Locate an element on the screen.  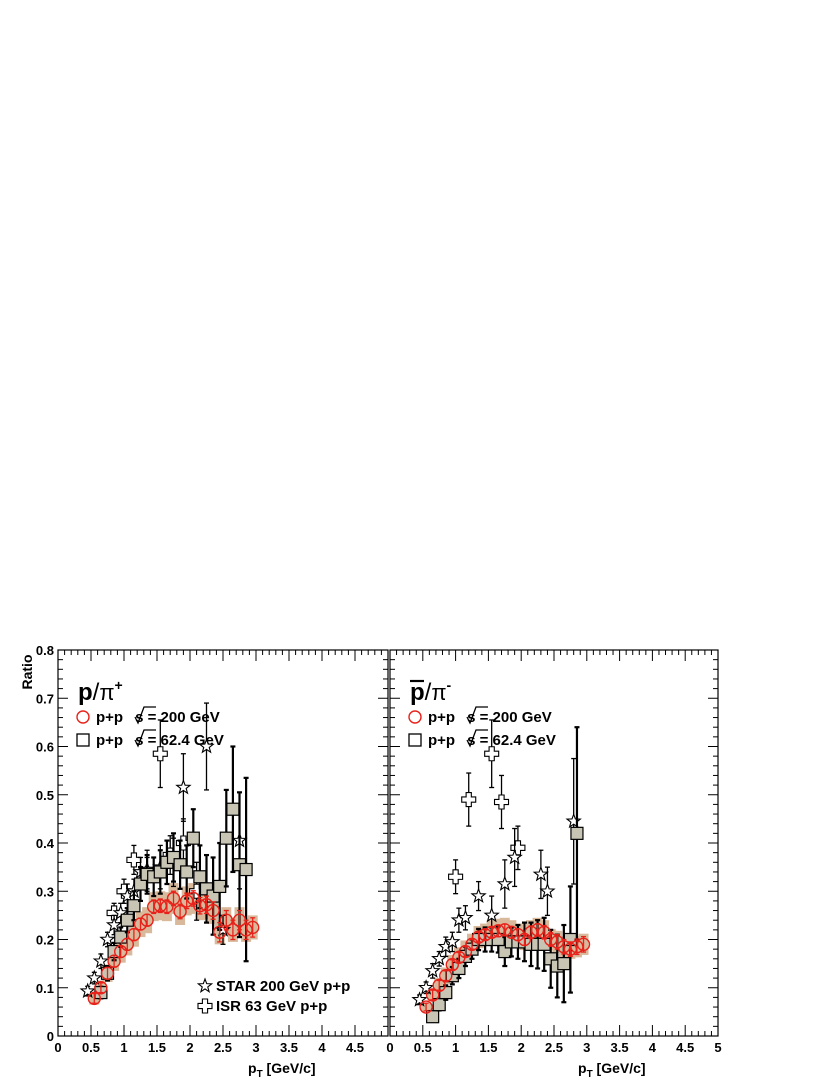
legend-entry-text: p+p s = 200 GeV is located at coordinates (158, 717).